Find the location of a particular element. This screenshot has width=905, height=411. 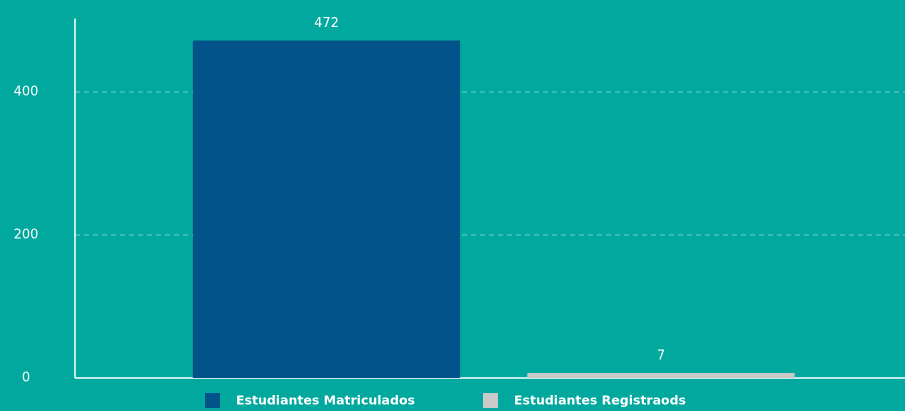

data-label: 472 is located at coordinates (326, 23).